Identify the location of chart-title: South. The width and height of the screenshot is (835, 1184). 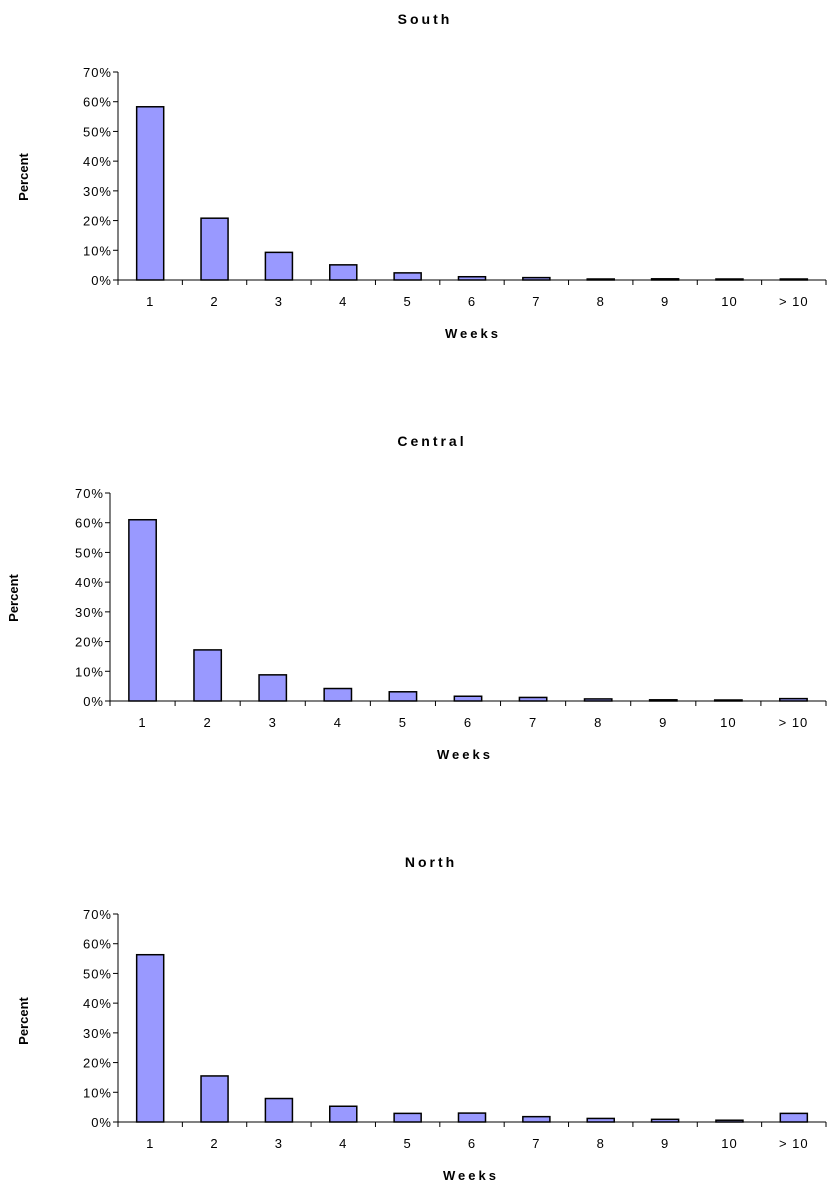
(425, 19).